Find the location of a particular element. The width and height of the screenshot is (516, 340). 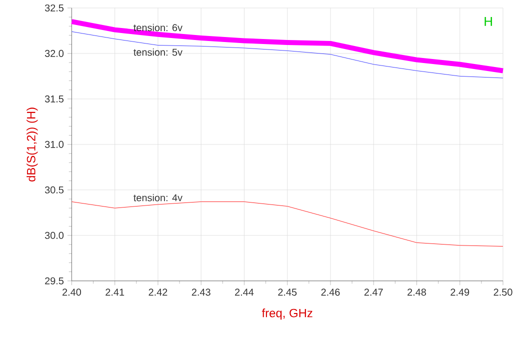

y-tick-label: 30.5 is located at coordinates (54, 190).